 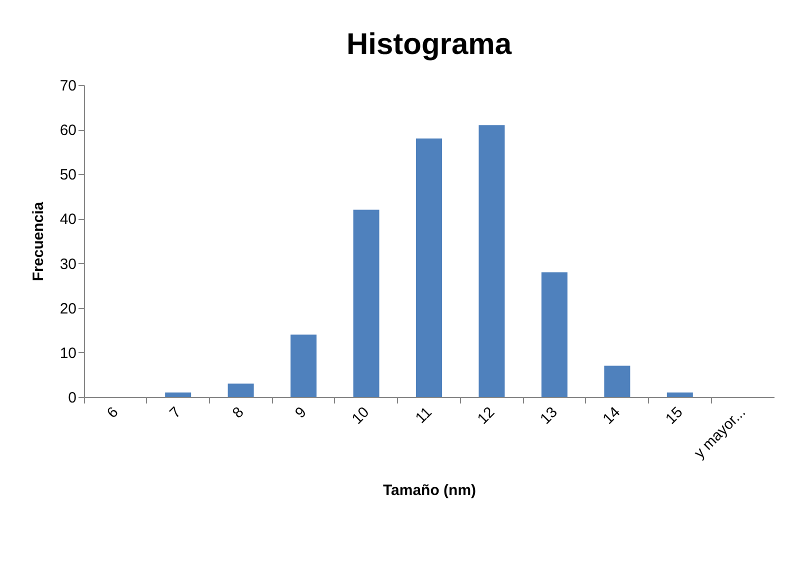 I want to click on x-tick-label: 12, so click(x=486, y=416).